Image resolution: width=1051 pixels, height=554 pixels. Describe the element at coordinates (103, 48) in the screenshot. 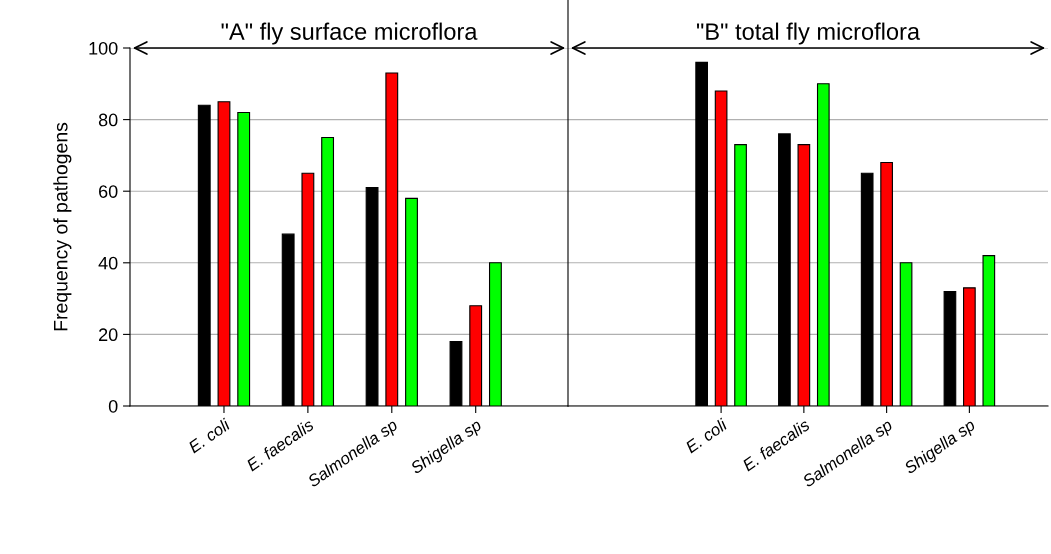

I see `y-tick-label: 100` at that location.